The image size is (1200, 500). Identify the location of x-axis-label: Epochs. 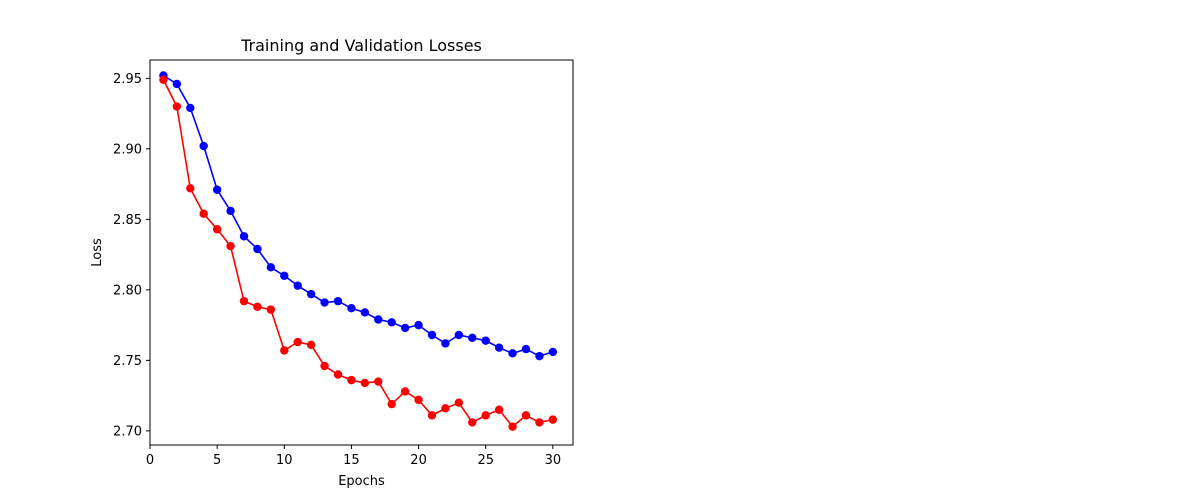
(361, 481).